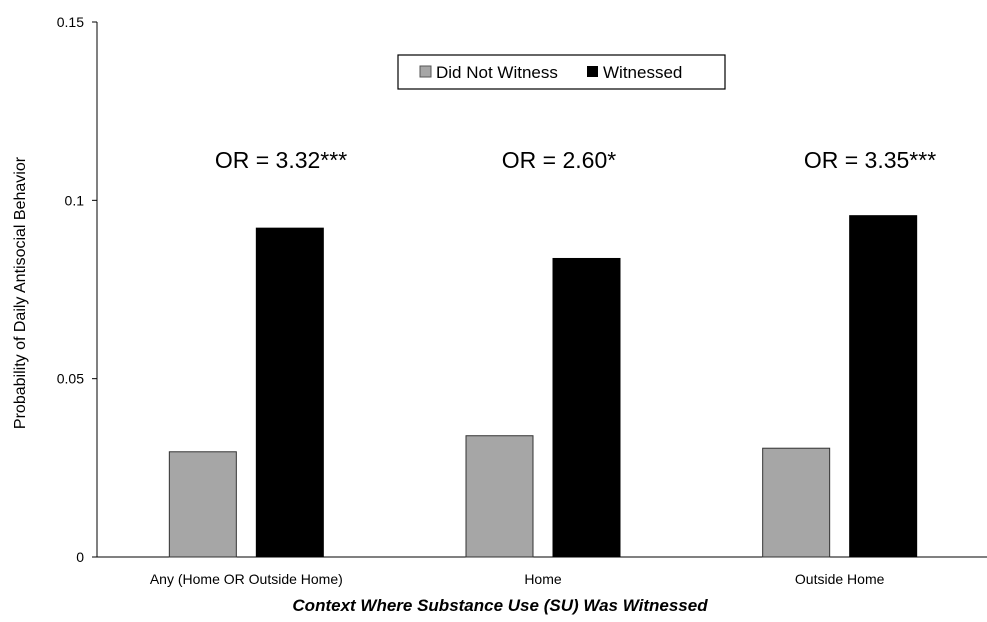 This screenshot has width=987, height=622. What do you see at coordinates (246, 579) in the screenshot?
I see `x-category-label: Any (Home OR Outside Home)` at bounding box center [246, 579].